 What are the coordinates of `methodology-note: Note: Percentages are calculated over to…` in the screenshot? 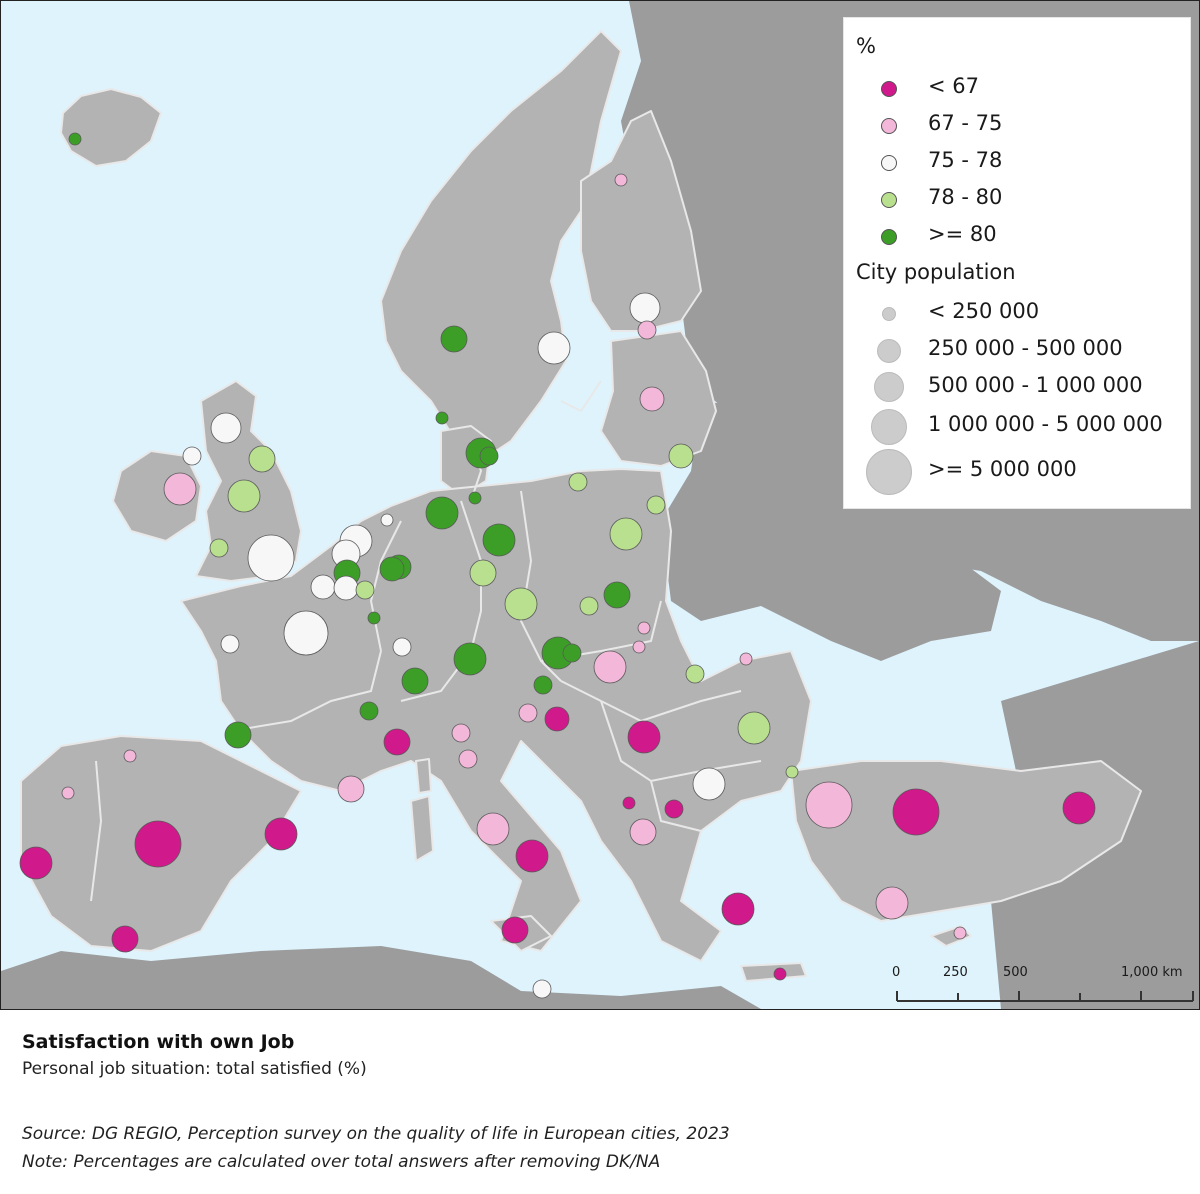 It's located at (341, 1162).